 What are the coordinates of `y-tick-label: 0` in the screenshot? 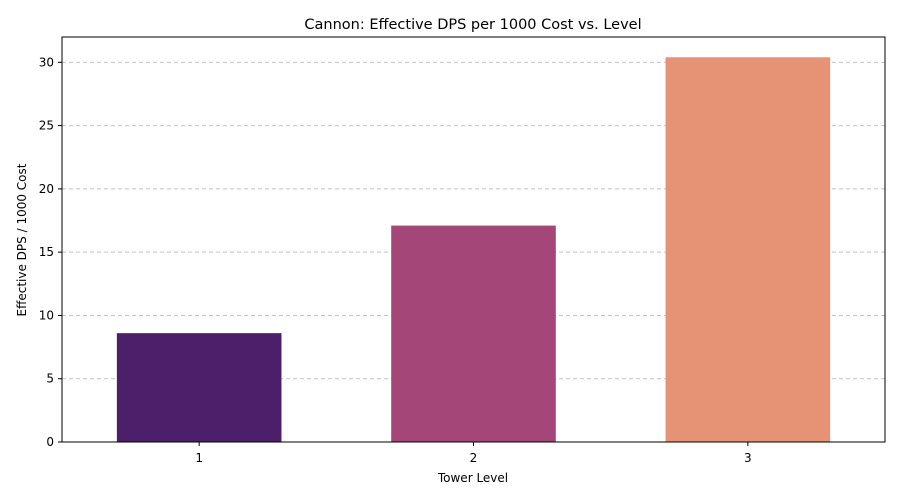 It's located at (50, 442).